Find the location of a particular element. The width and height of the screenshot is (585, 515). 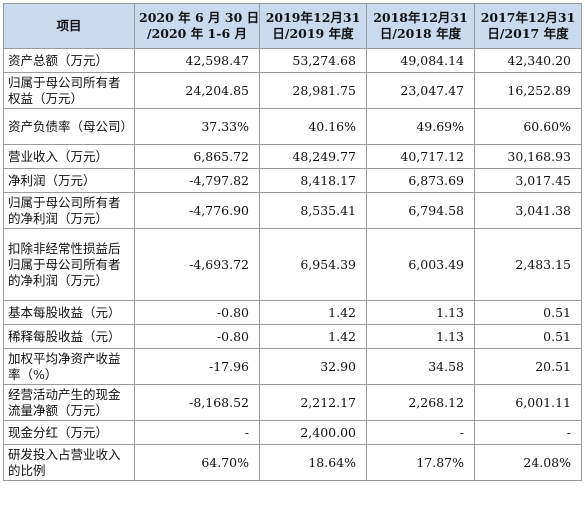

cell-value: 42,340.20 is located at coordinates (528, 60).